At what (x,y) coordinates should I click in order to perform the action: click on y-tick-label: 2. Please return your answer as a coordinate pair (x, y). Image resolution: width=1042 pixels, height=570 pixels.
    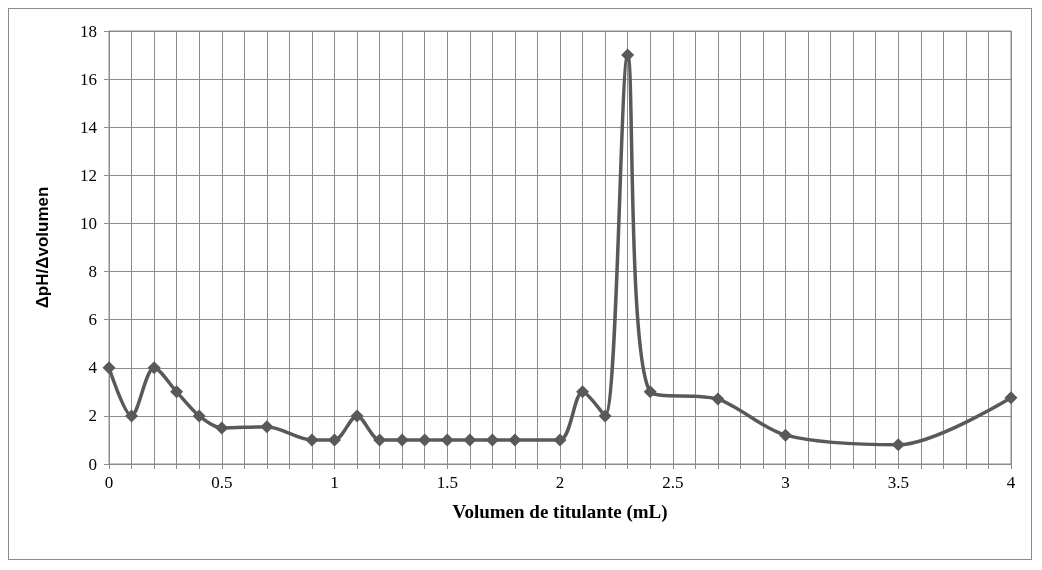
    Looking at the image, I should click on (92, 416).